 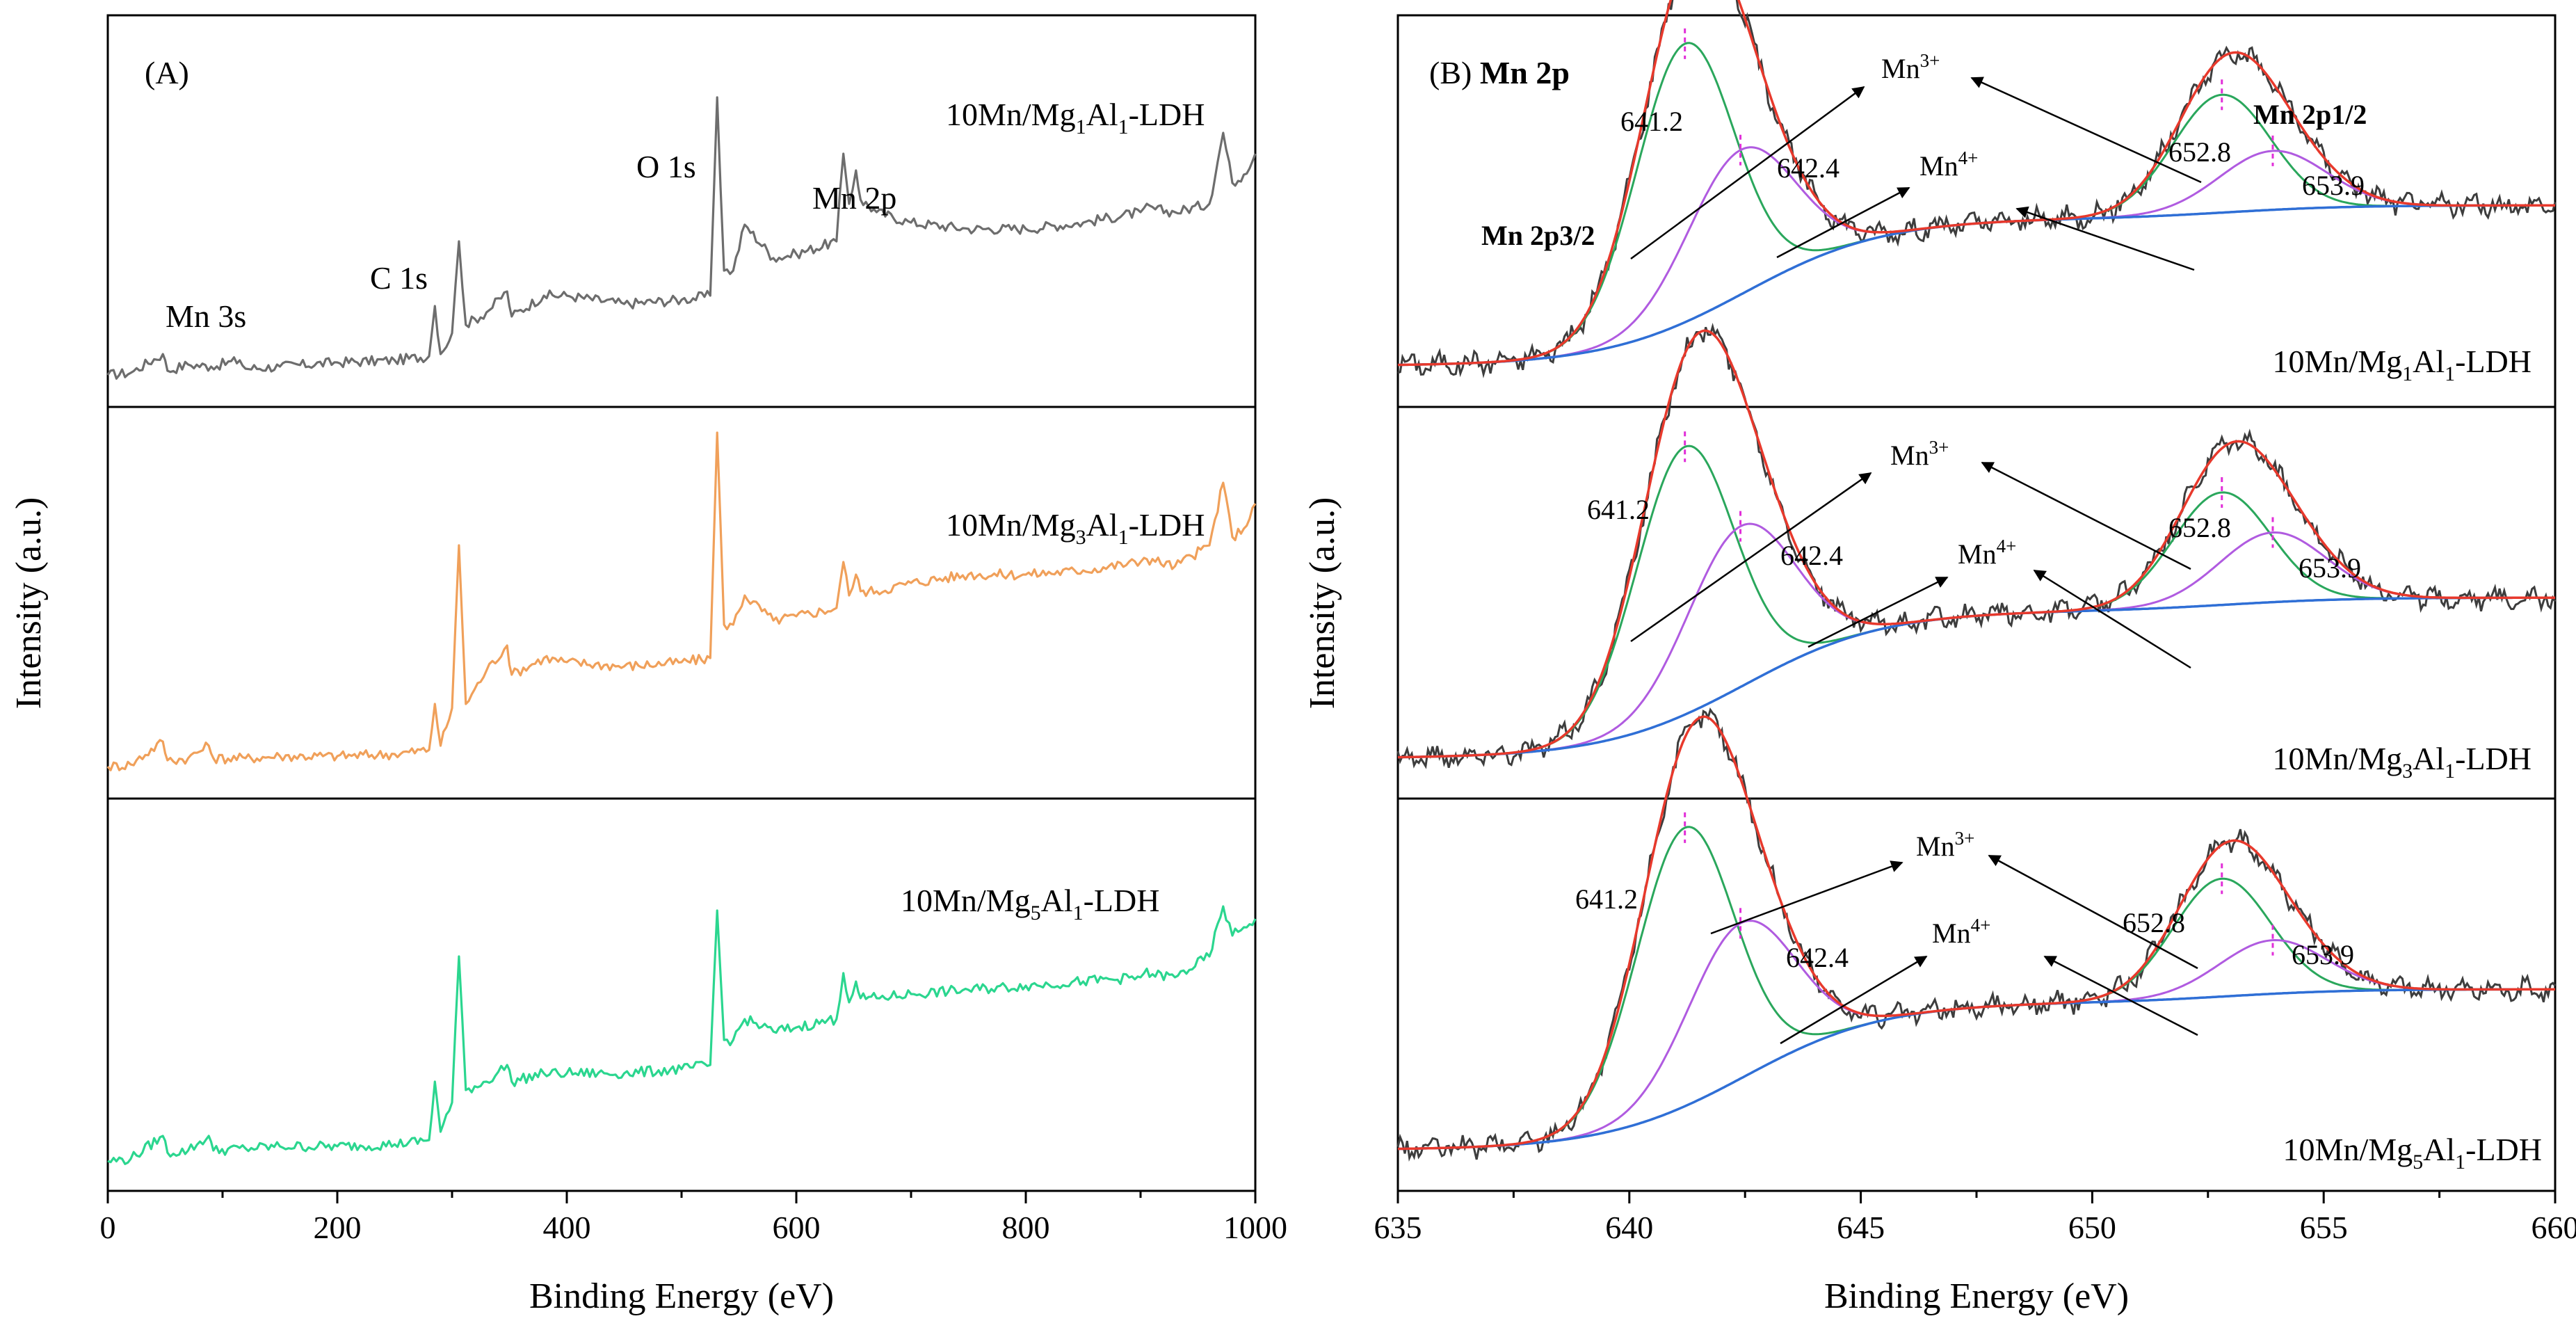 What do you see at coordinates (29, 603) in the screenshot?
I see `panel-a-ylabel: Intensity (a.u.)` at bounding box center [29, 603].